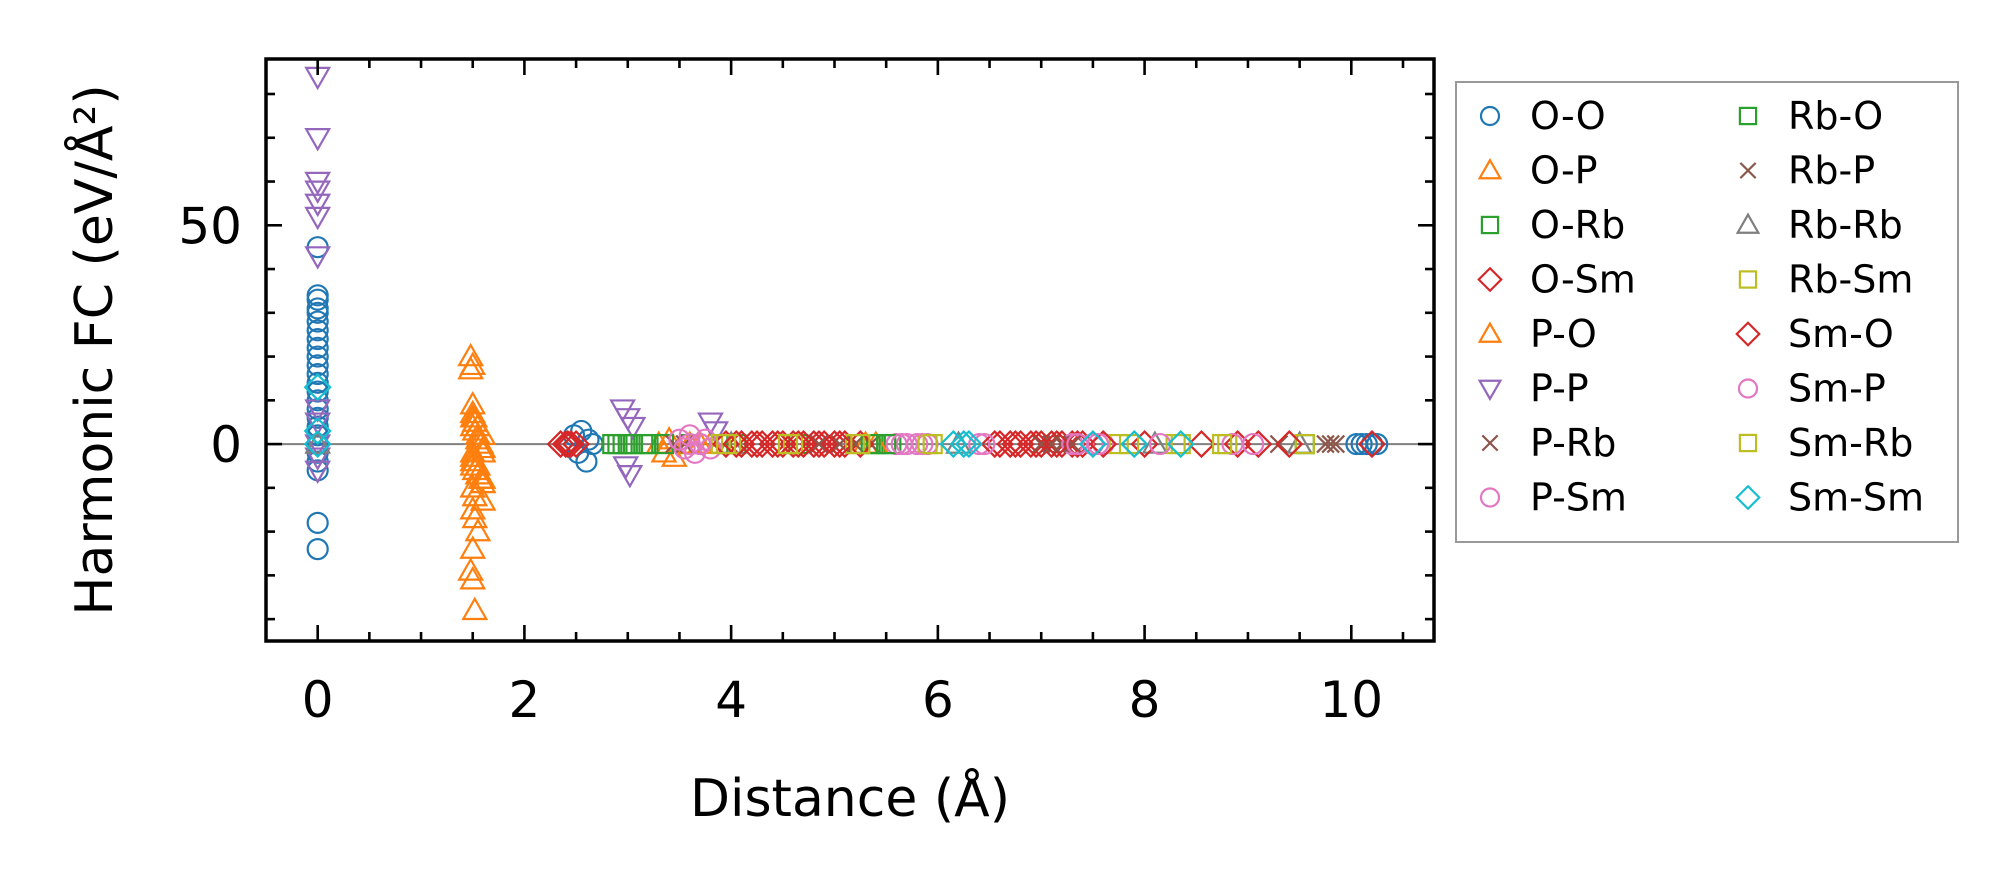  I want to click on series-p-o, so click(674, 420).